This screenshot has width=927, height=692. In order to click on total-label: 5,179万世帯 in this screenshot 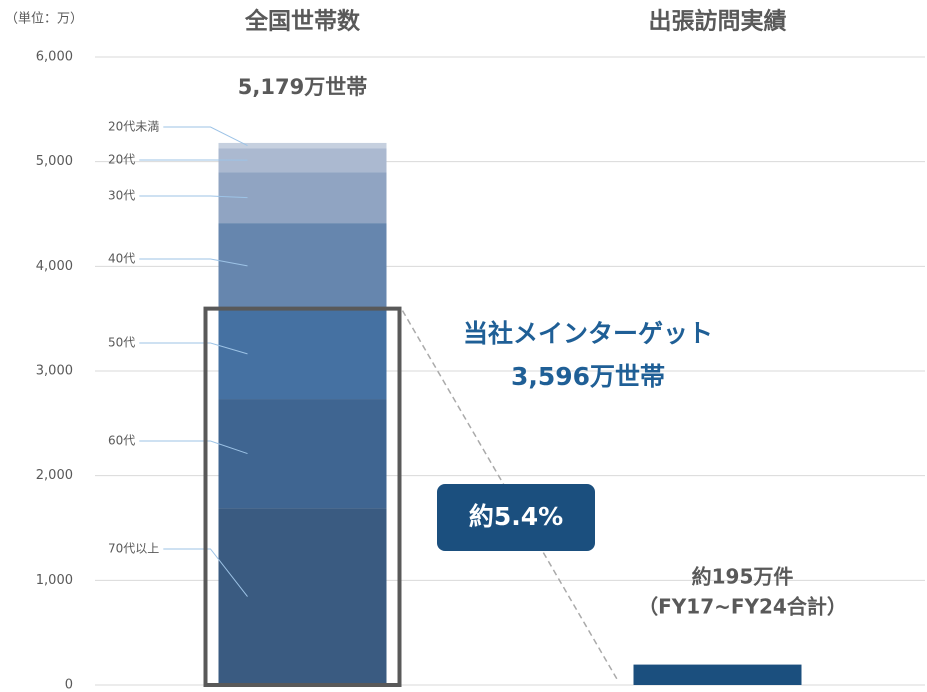, I will do `click(302, 87)`.